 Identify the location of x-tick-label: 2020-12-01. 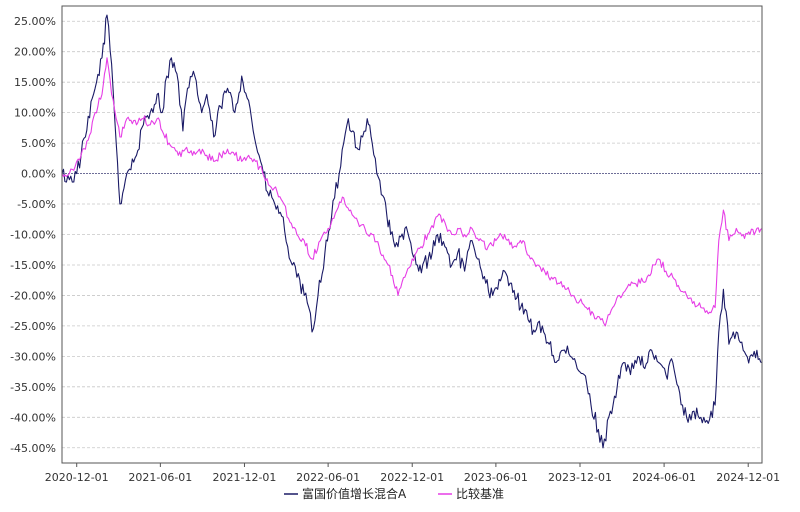
(77, 477).